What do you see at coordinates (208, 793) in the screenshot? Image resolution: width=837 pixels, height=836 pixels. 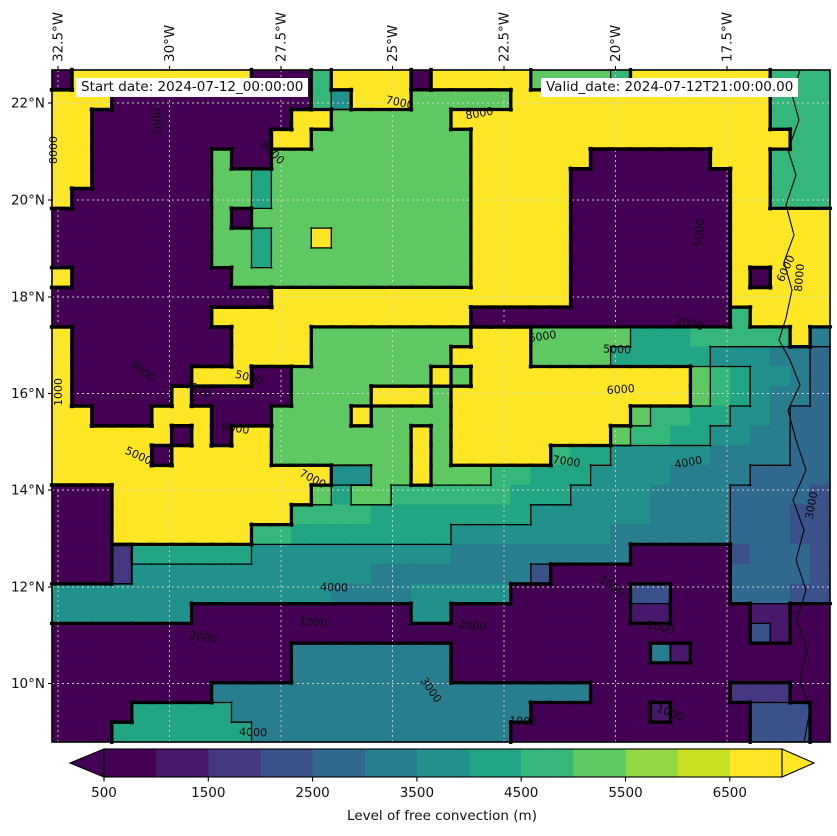 I see `colorbar-tick-label: 1500` at bounding box center [208, 793].